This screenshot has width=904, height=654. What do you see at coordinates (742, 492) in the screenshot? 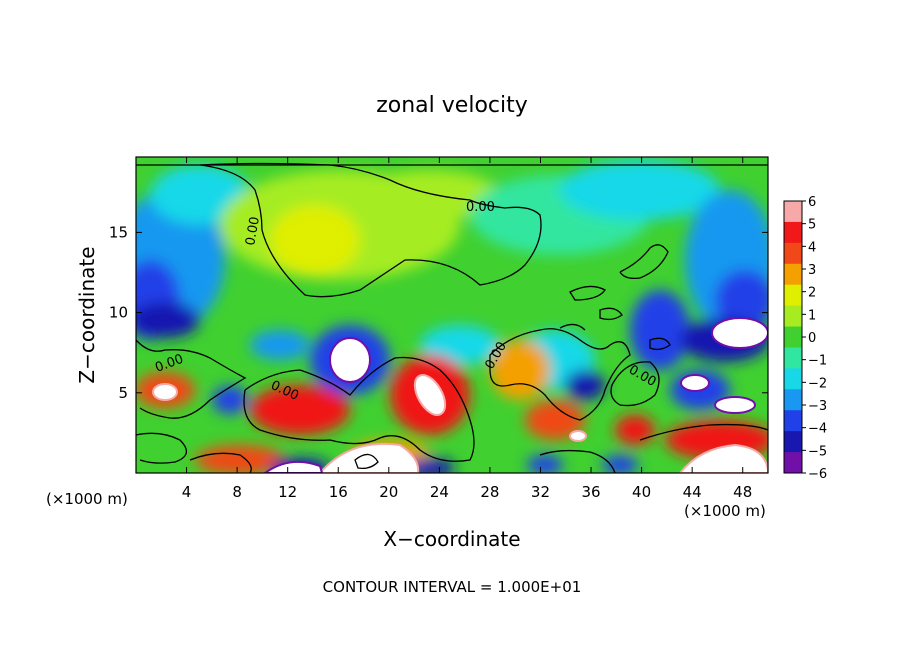
I see `x-tick-label: 48` at bounding box center [742, 492].